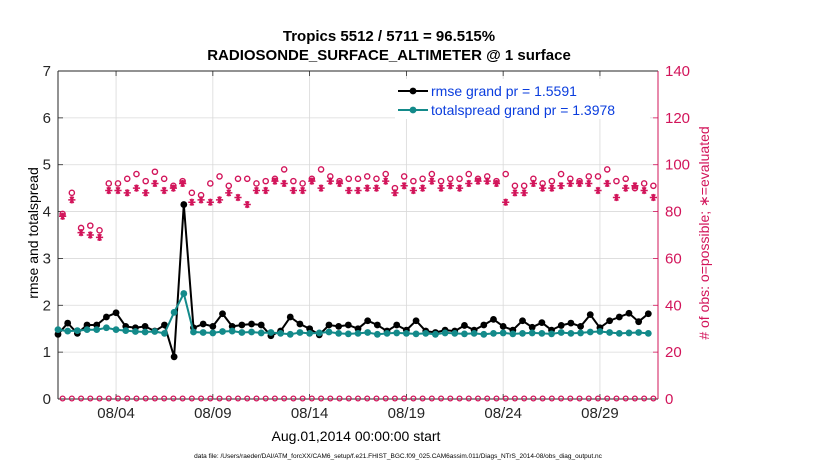 Image resolution: width=830 pixels, height=470 pixels. What do you see at coordinates (673, 212) in the screenshot?
I see `y-tick-label-right: 80` at bounding box center [673, 212].